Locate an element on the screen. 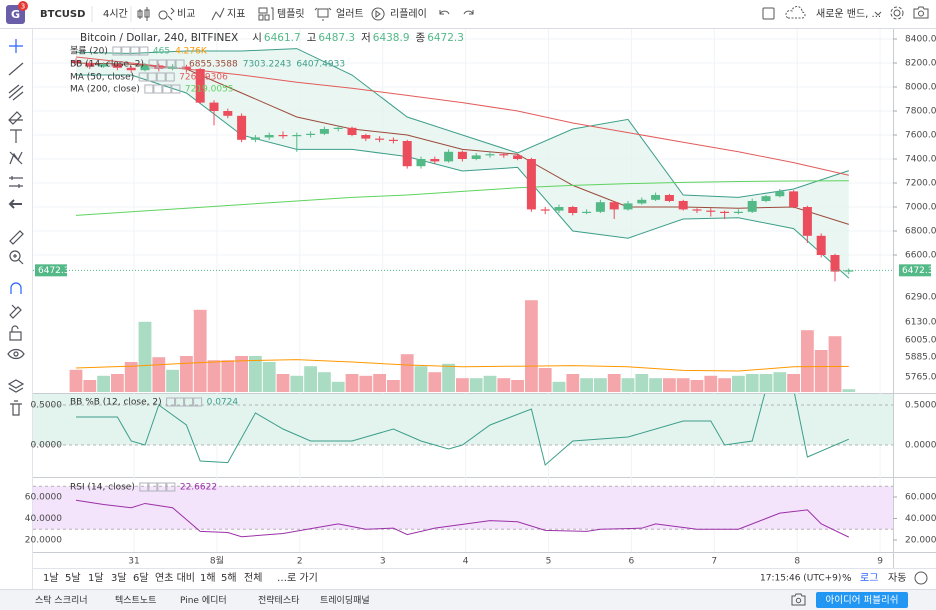 The width and height of the screenshot is (936, 610). logo-badge-count: 3 is located at coordinates (23, 7).